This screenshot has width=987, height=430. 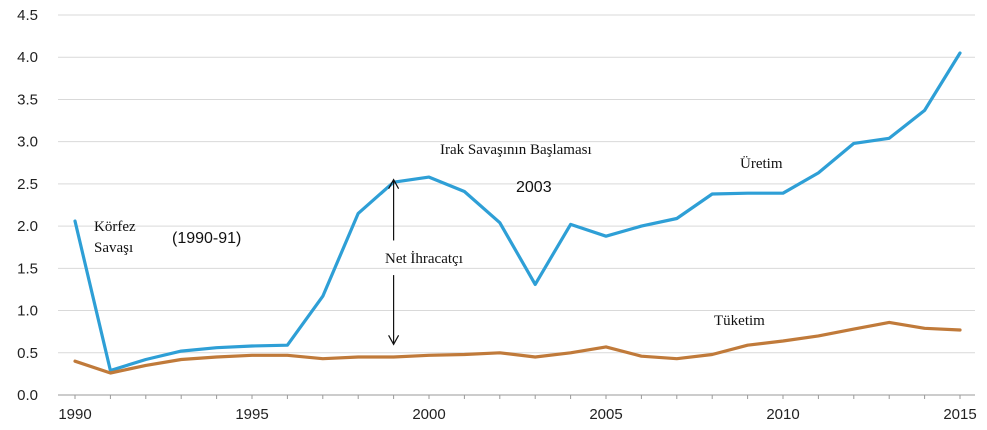 I want to click on annotation-irak-year: 2003, so click(x=534, y=187).